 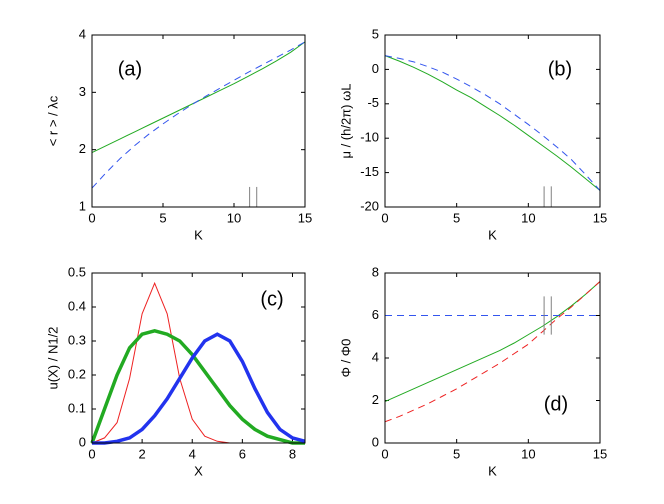 I want to click on y-tick-label: 8, so click(x=375, y=271).